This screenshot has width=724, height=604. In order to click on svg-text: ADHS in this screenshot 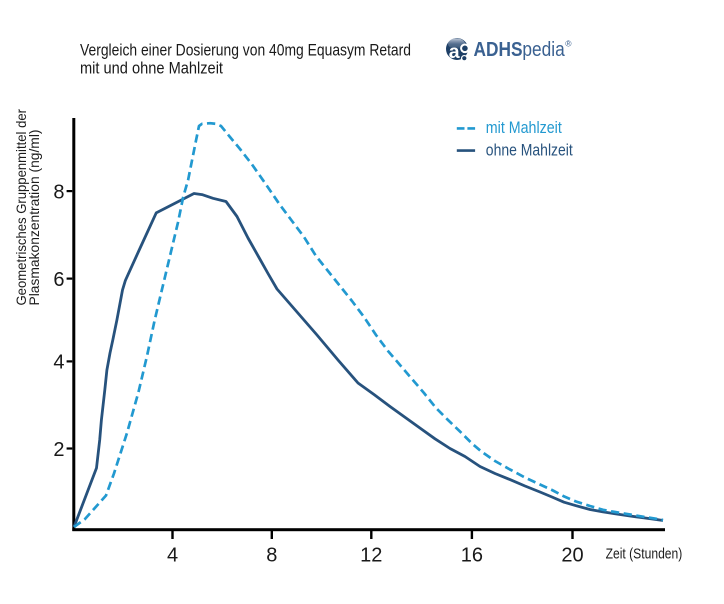, I will do `click(498, 50)`.